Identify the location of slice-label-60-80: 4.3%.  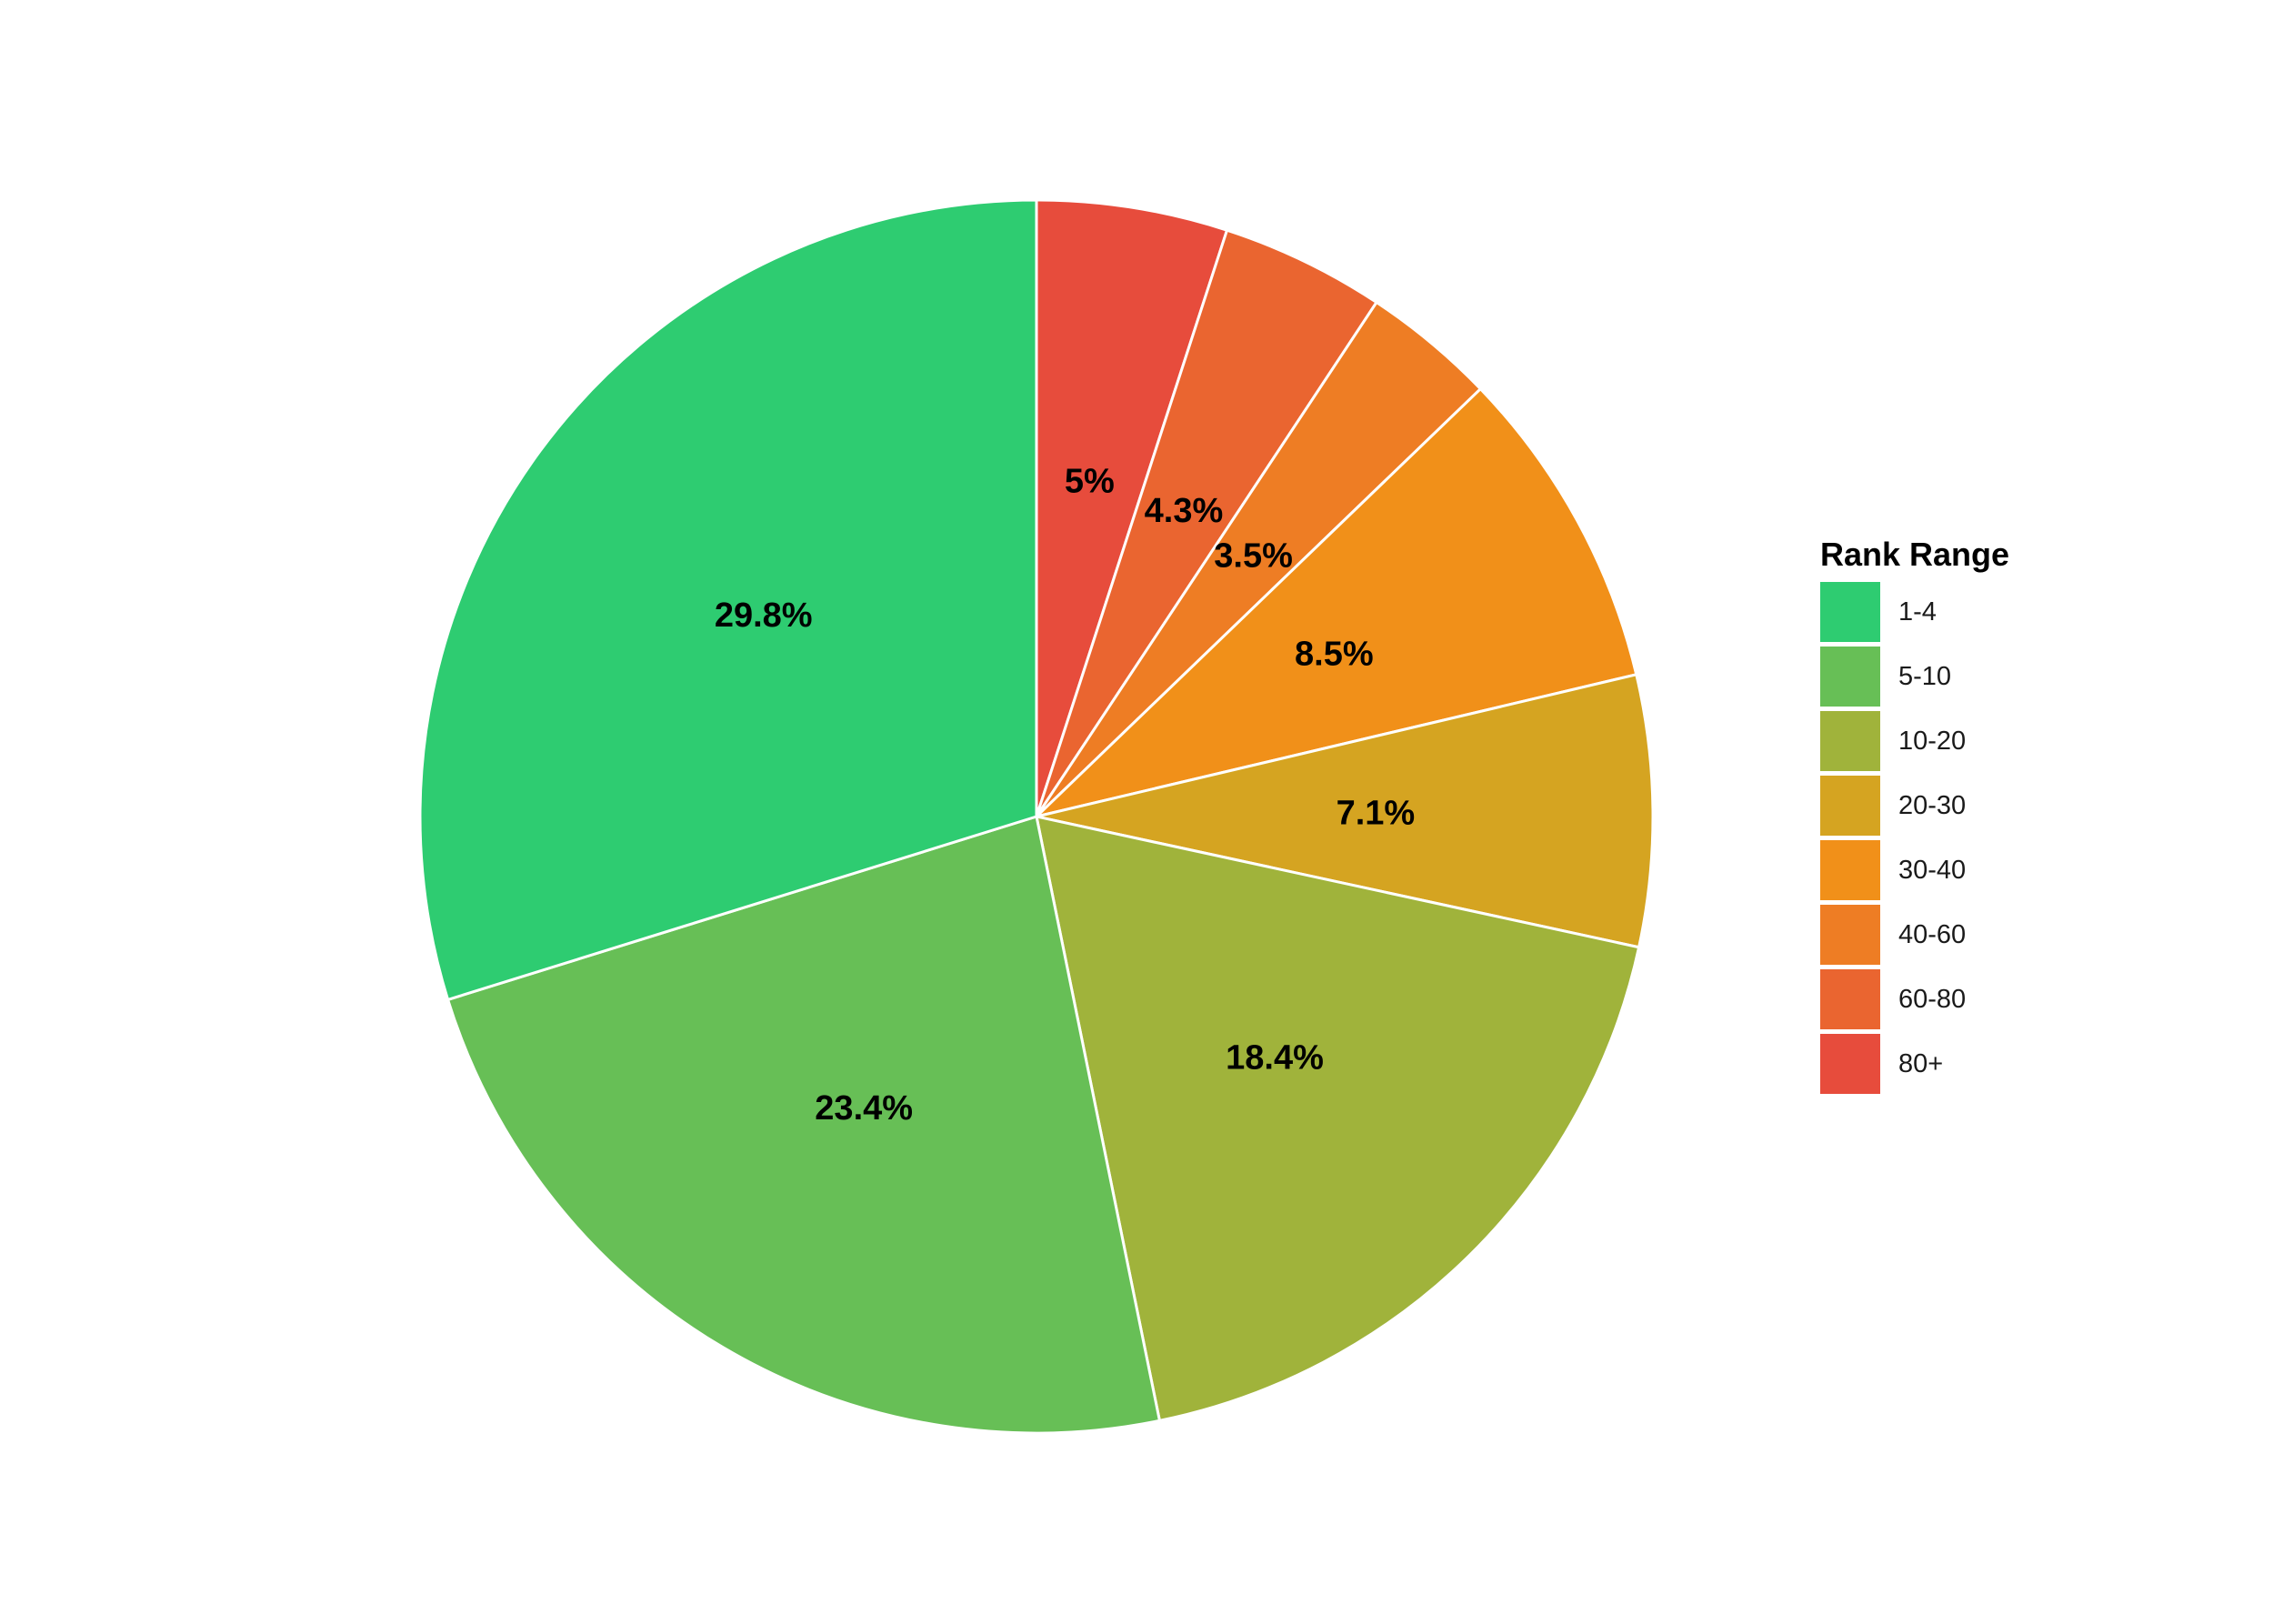
(1184, 511).